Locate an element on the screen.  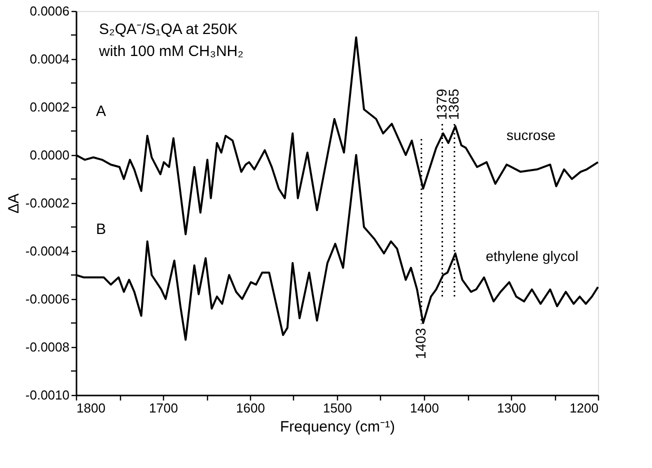
series-label: sucrose is located at coordinates (531, 135).